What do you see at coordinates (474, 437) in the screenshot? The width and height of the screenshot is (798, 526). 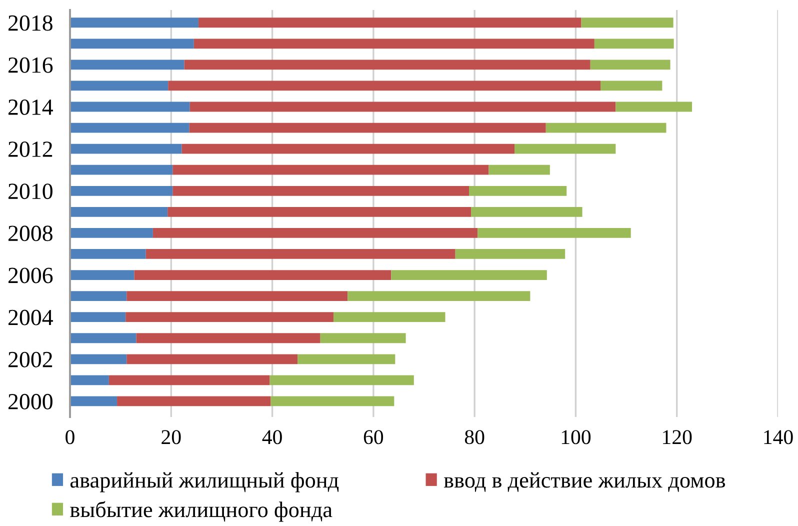 I see `x-tick-label: 80` at bounding box center [474, 437].